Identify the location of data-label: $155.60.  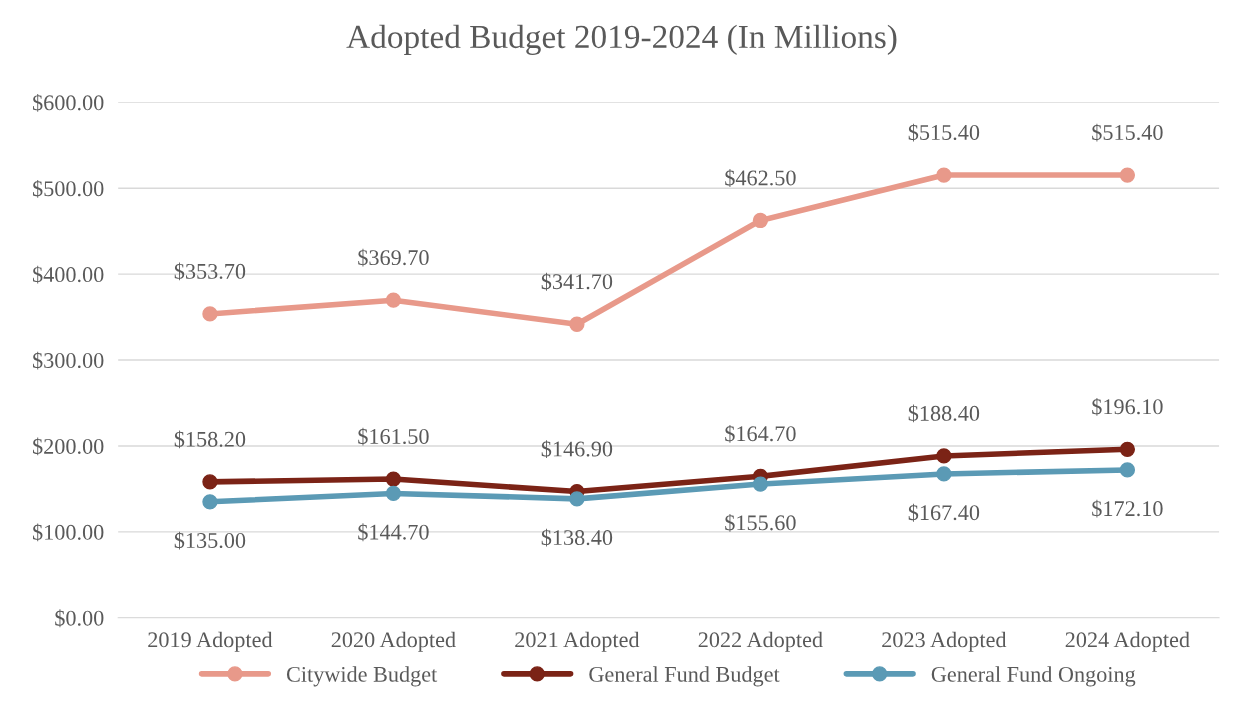
(760, 522).